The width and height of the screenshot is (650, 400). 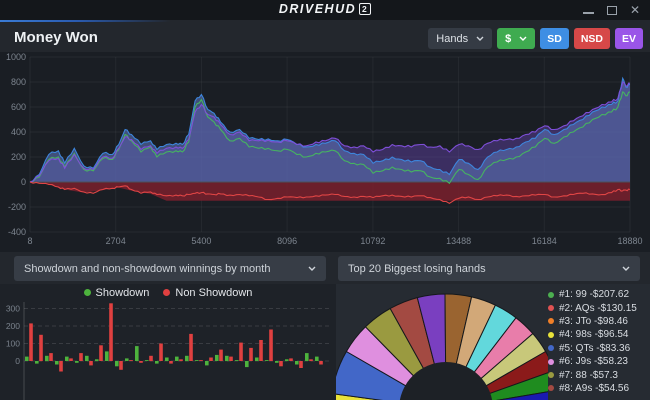 I want to click on pie-legend-label: #7: 88 -$57.3, so click(x=588, y=375).